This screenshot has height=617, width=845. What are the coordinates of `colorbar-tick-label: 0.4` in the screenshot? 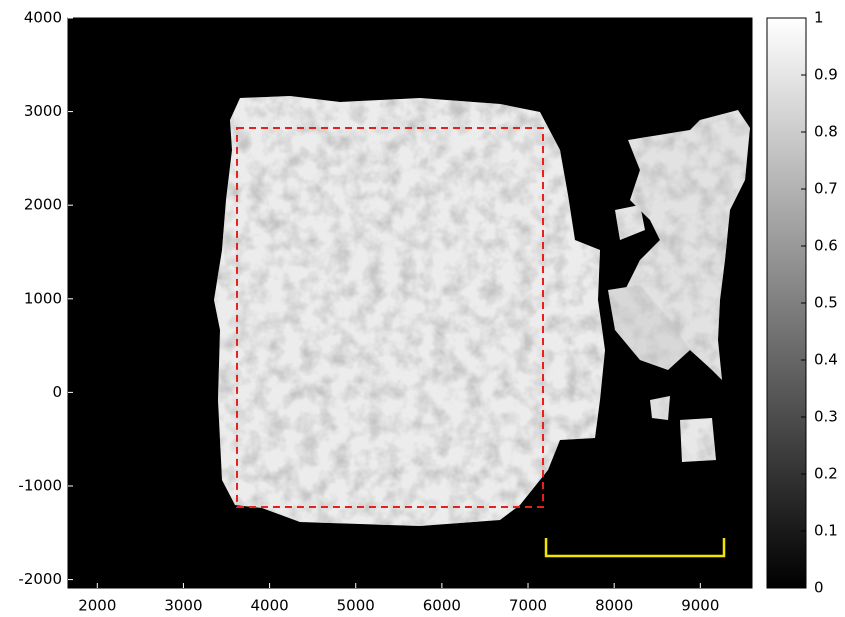 It's located at (826, 360).